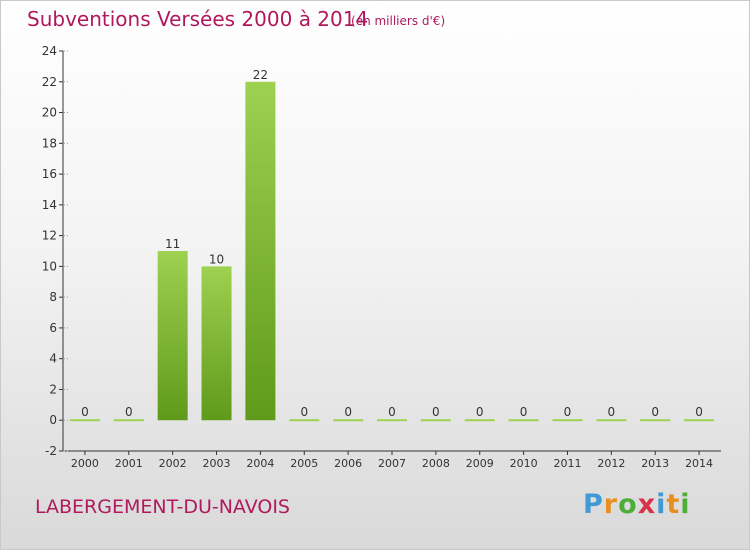 This screenshot has height=550, width=750. Describe the element at coordinates (611, 463) in the screenshot. I see `x-tick-label: 2012` at that location.